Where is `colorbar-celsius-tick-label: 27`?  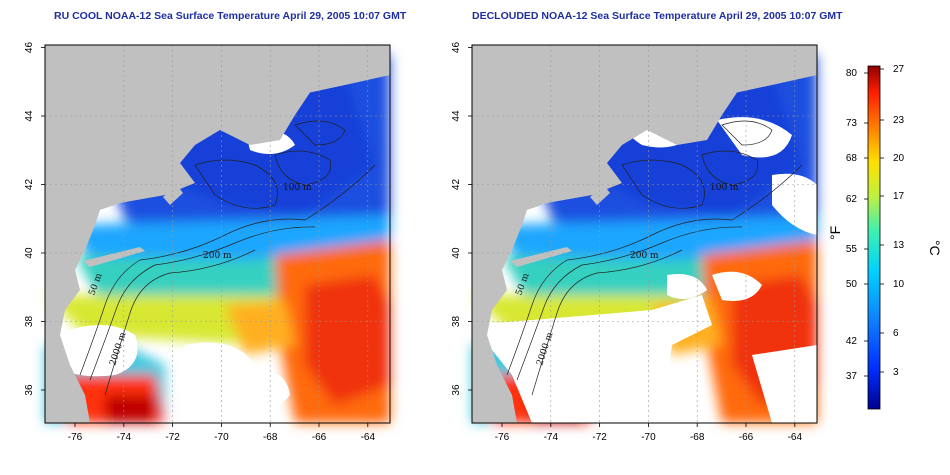
colorbar-celsius-tick-label: 27 is located at coordinates (899, 69).